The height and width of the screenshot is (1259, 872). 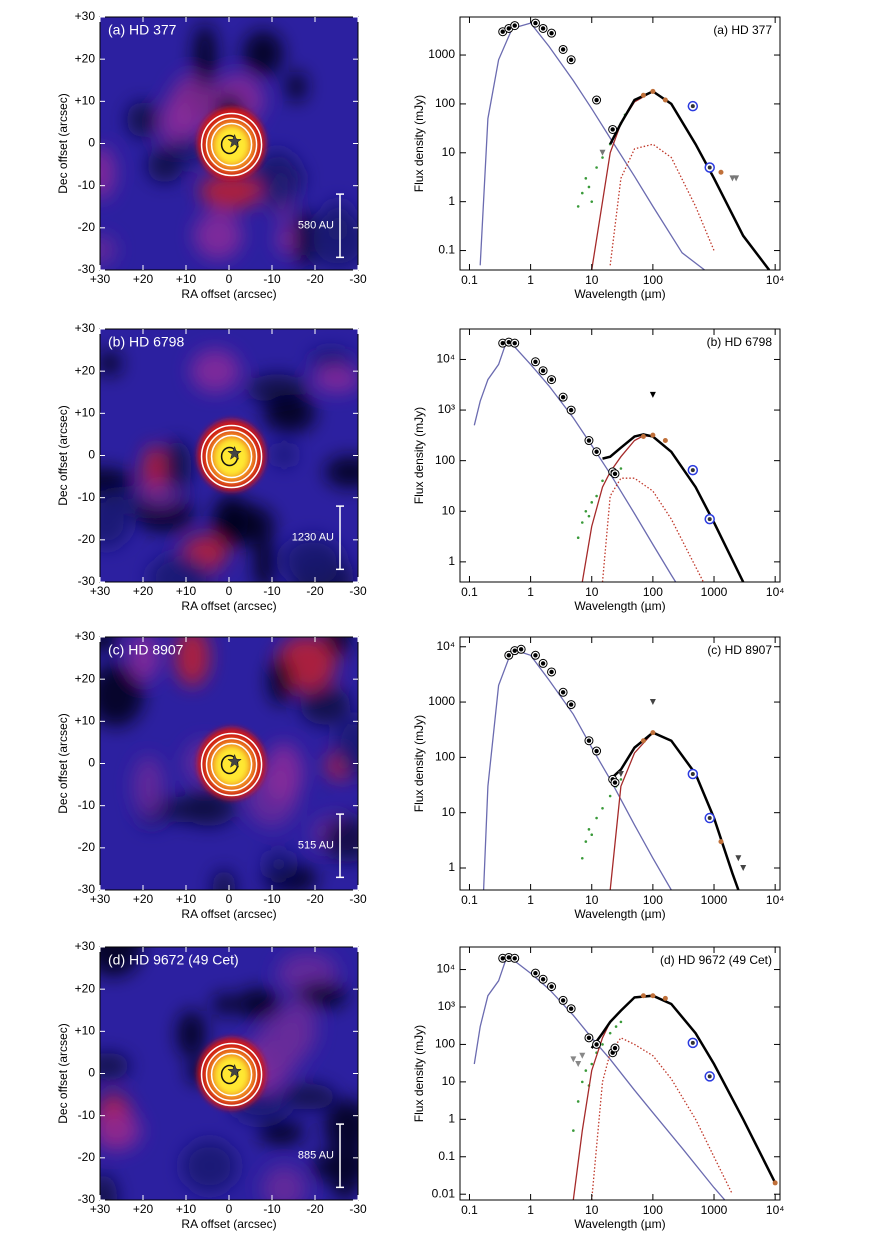 What do you see at coordinates (316, 226) in the screenshot?
I see `scale-label: 580 AU` at bounding box center [316, 226].